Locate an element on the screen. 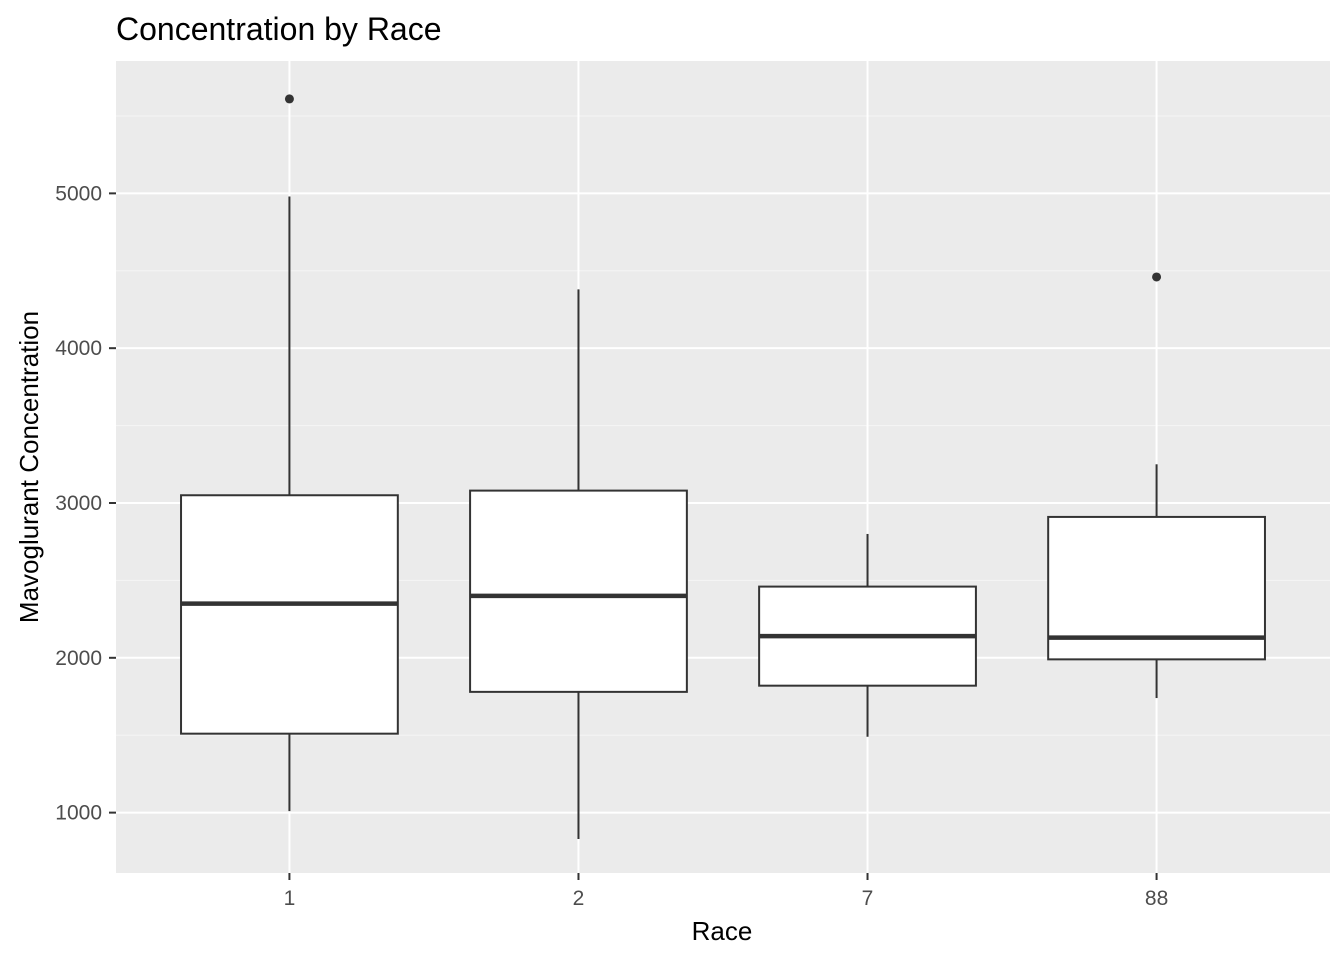 This screenshot has height=960, width=1344. chart-title: Concentration by Race is located at coordinates (279, 29).